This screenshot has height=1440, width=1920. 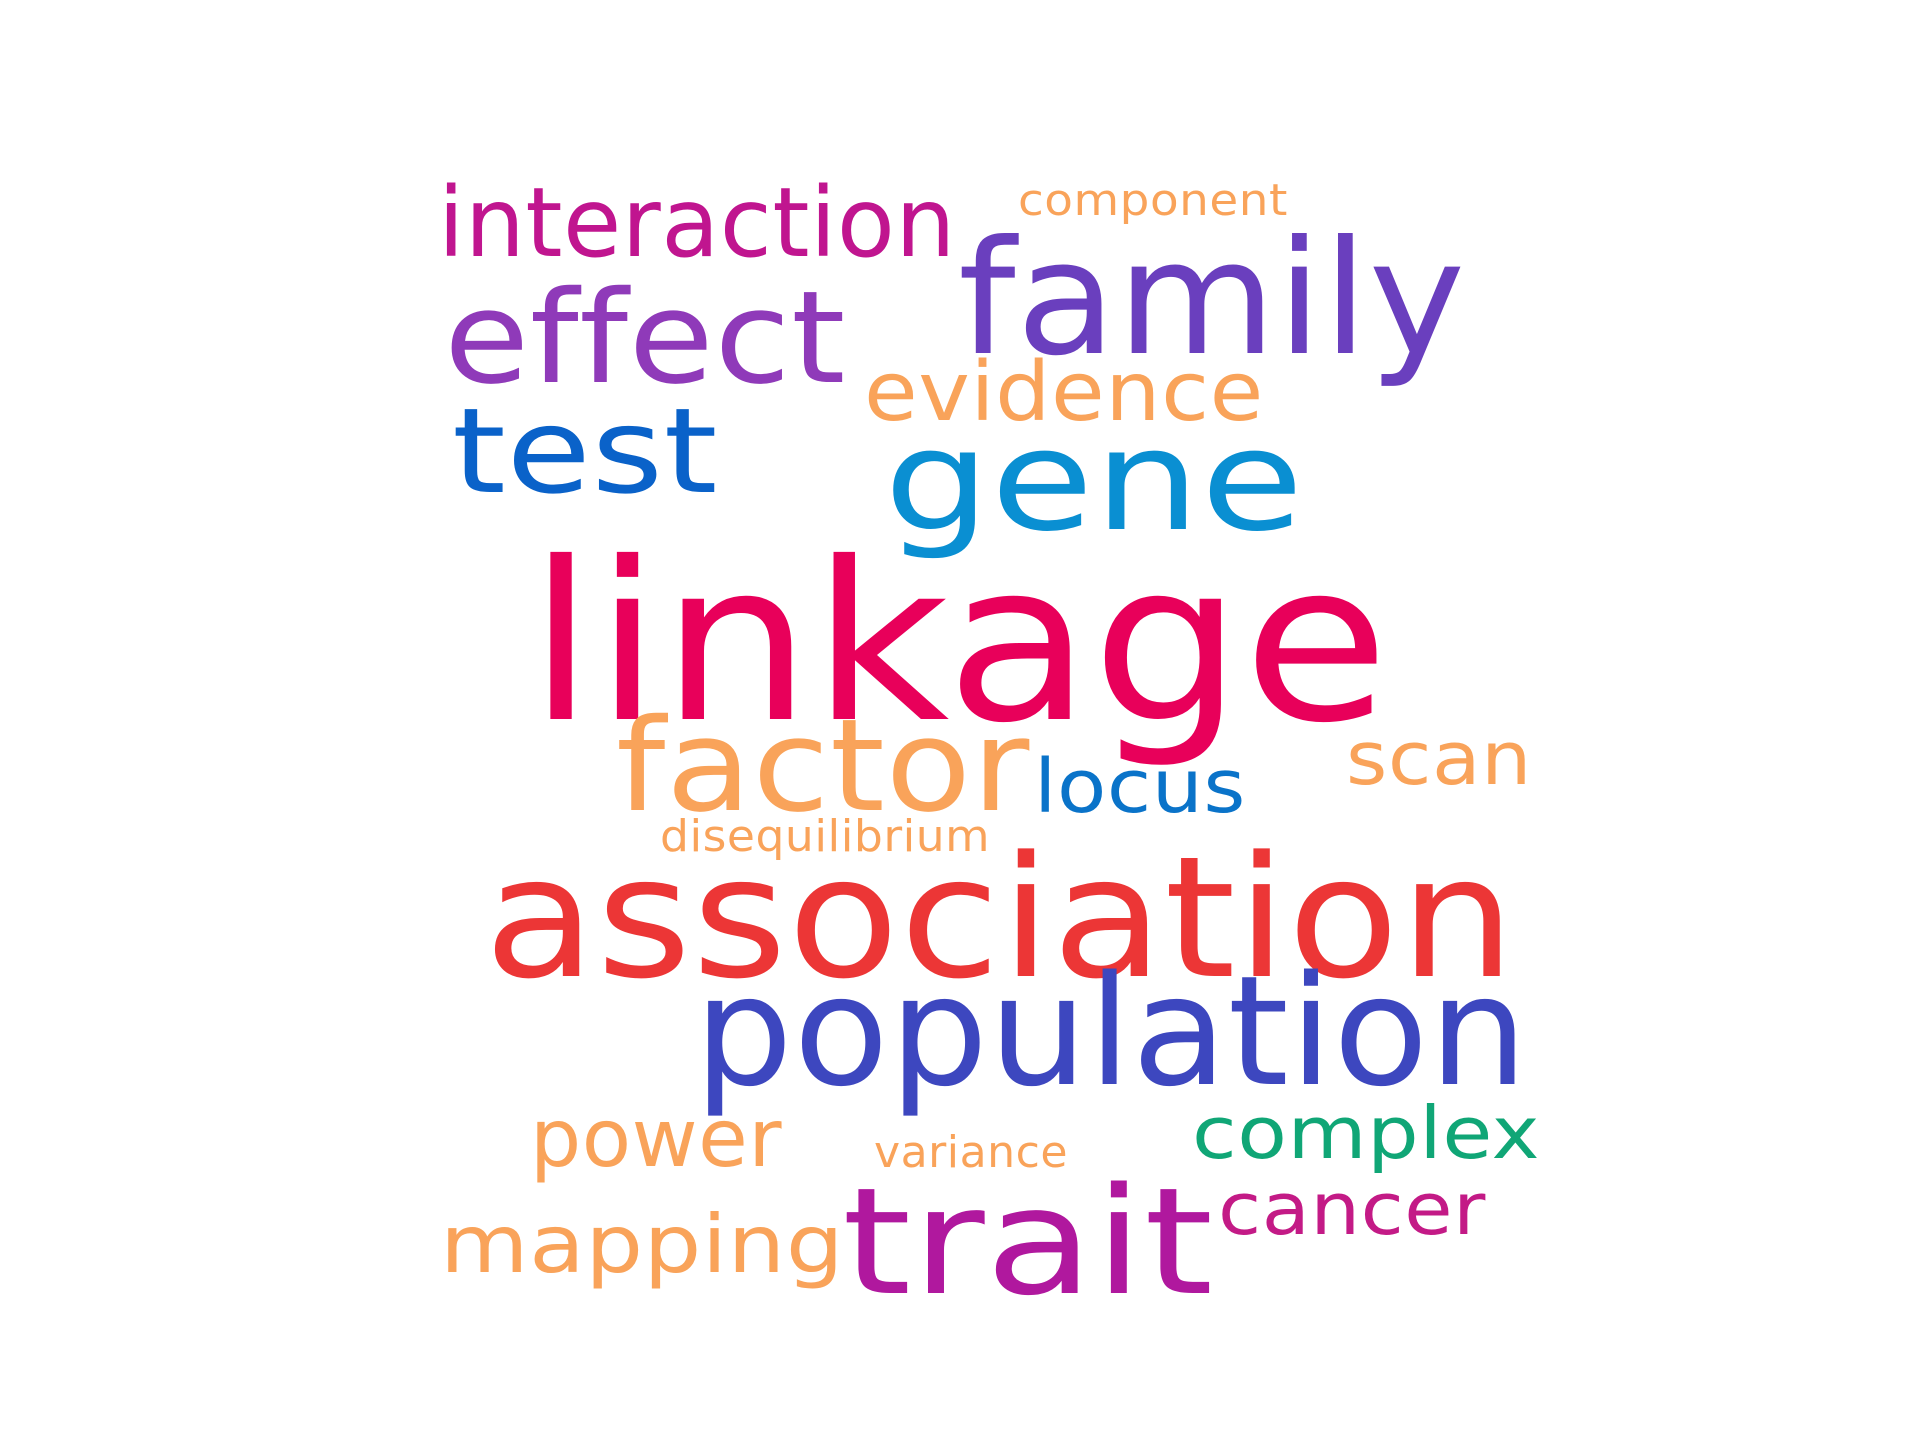 What do you see at coordinates (959, 642) in the screenshot?
I see `word-linkage: linkage` at bounding box center [959, 642].